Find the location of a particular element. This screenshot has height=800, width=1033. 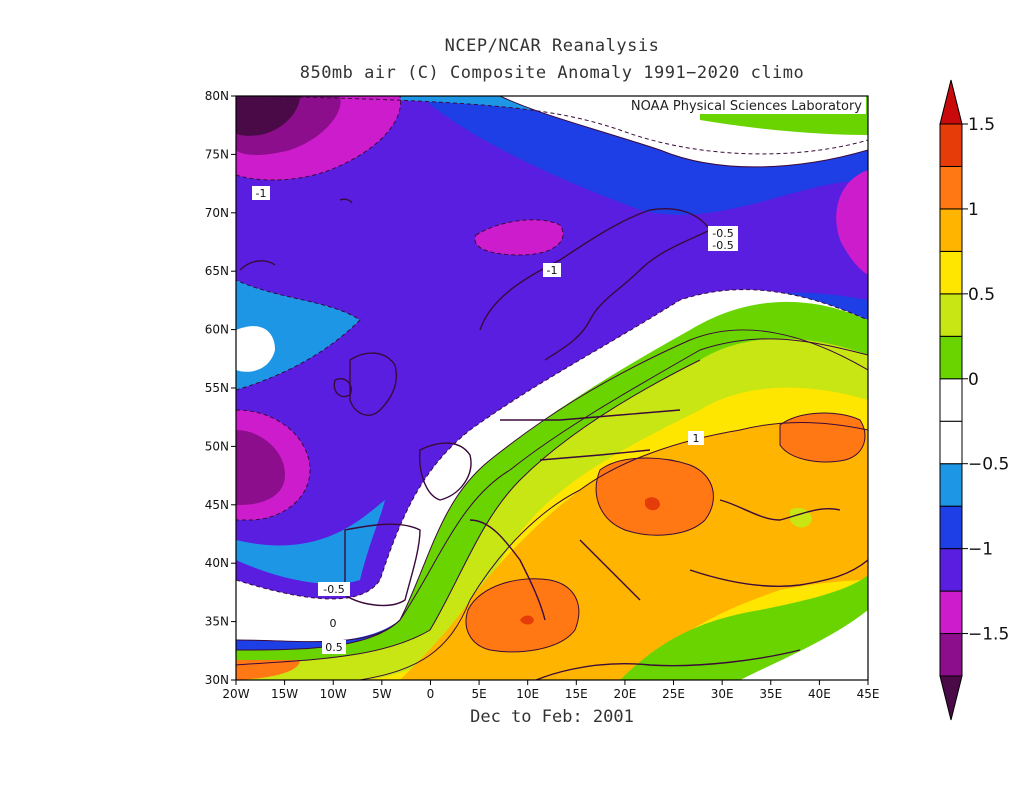

latitude-tick-label: 35N is located at coordinates (217, 622).